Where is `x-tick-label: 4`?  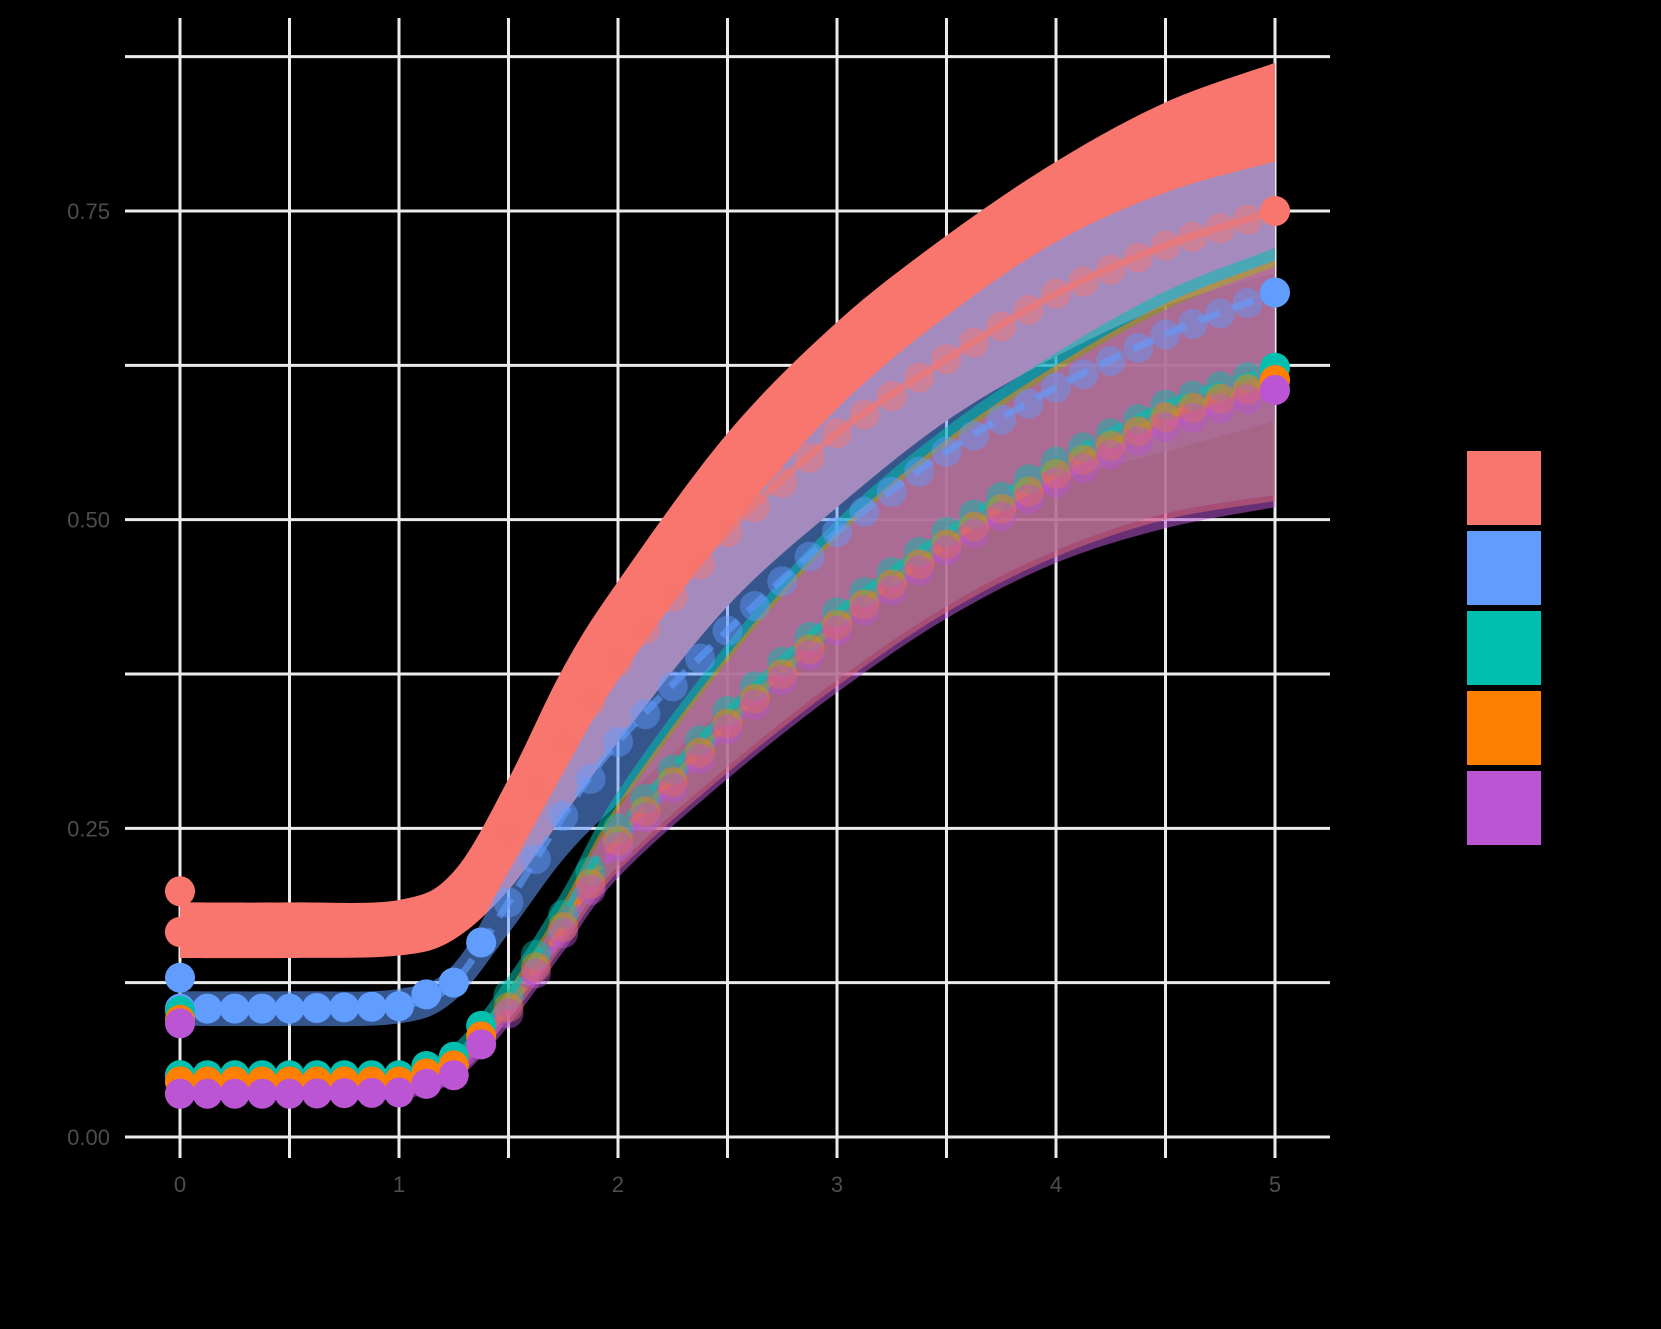 x-tick-label: 4 is located at coordinates (1056, 1184).